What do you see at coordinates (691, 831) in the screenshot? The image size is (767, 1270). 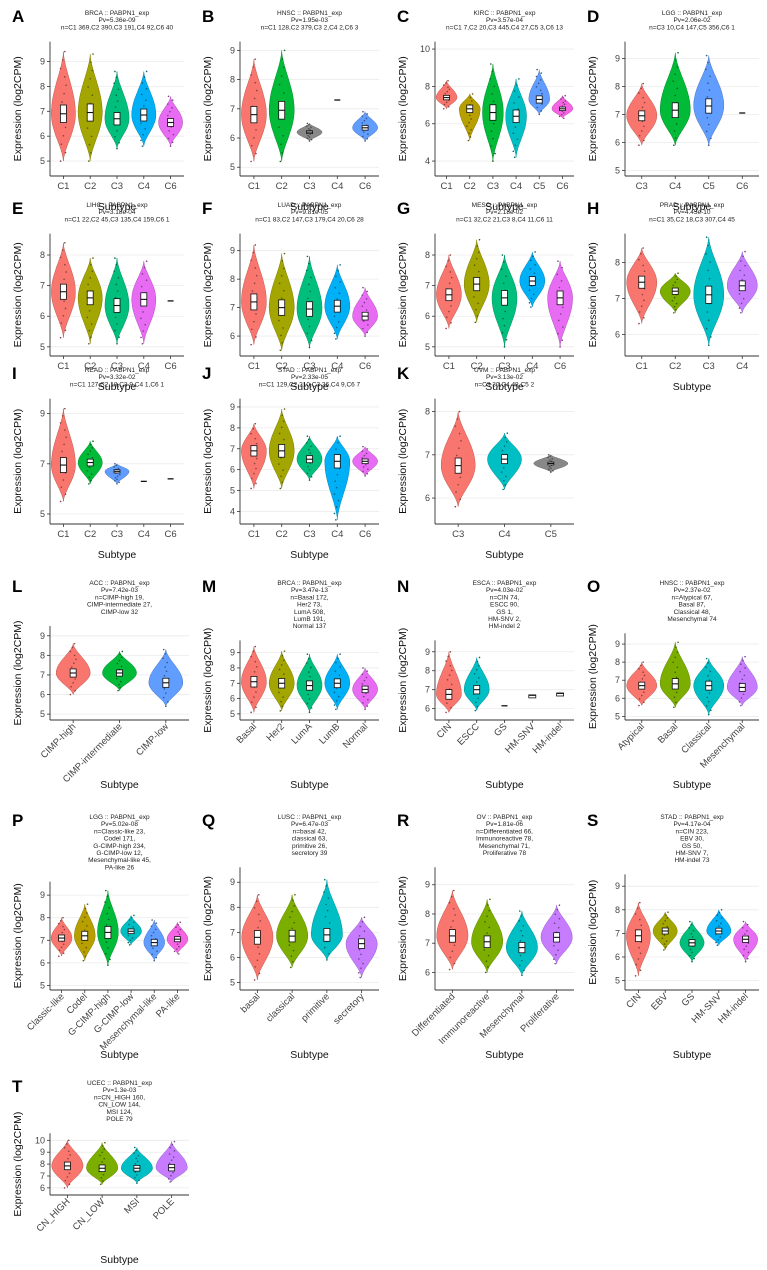 I see `panel-title-line: n=CIN 223,` at bounding box center [691, 831].